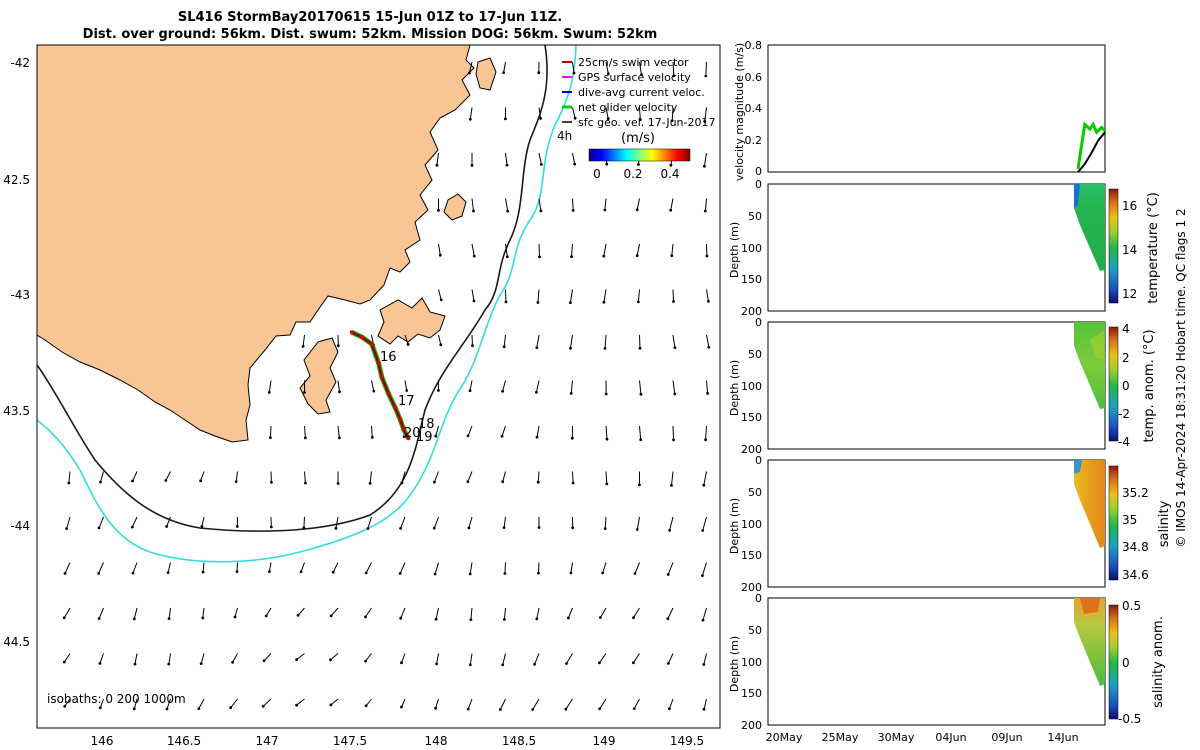 The width and height of the screenshot is (1200, 750). Describe the element at coordinates (1077, 196) in the screenshot. I see `temperature-surface-patch` at that location.